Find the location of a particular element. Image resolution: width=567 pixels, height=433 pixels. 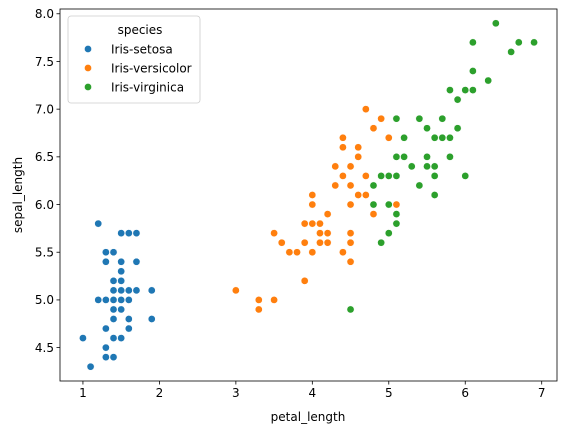

legend-label: Iris-versicolor is located at coordinates (151, 68).